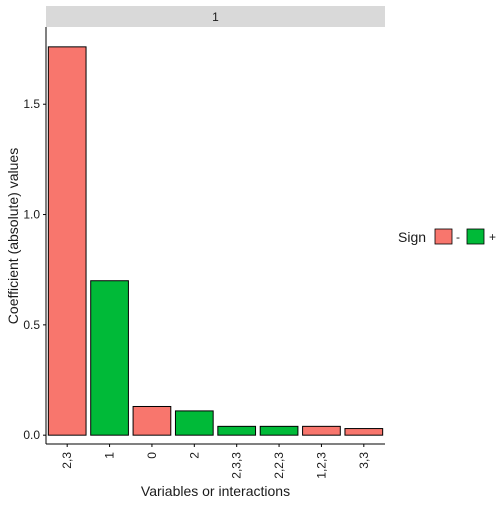 This screenshot has width=504, height=509. I want to click on x-tick-label: 2,3, so click(67, 460).